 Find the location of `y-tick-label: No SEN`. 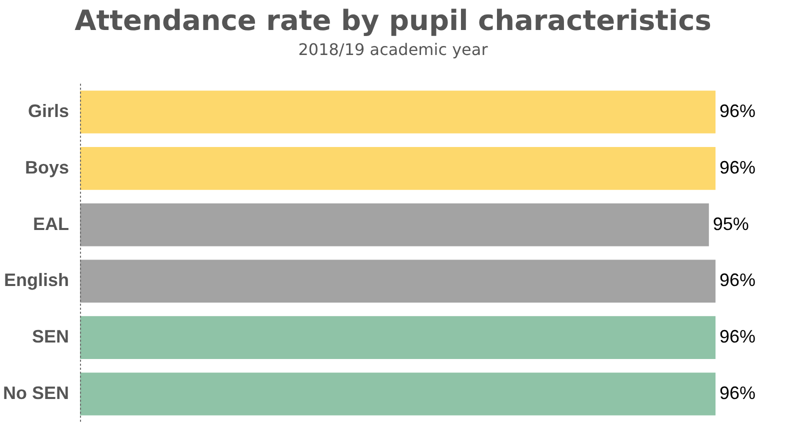

y-tick-label: No SEN is located at coordinates (36, 392).